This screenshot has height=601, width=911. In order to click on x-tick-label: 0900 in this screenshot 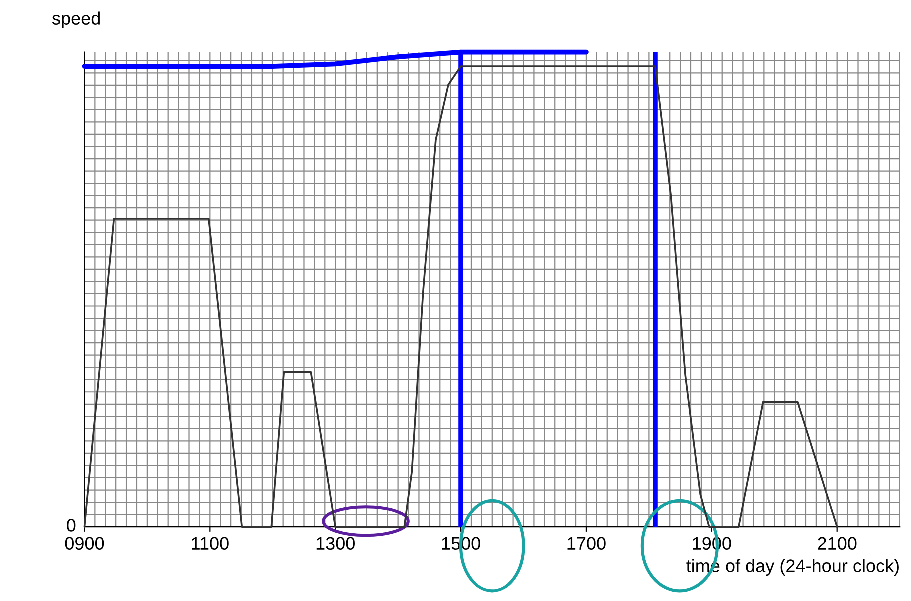, I will do `click(84, 543)`.